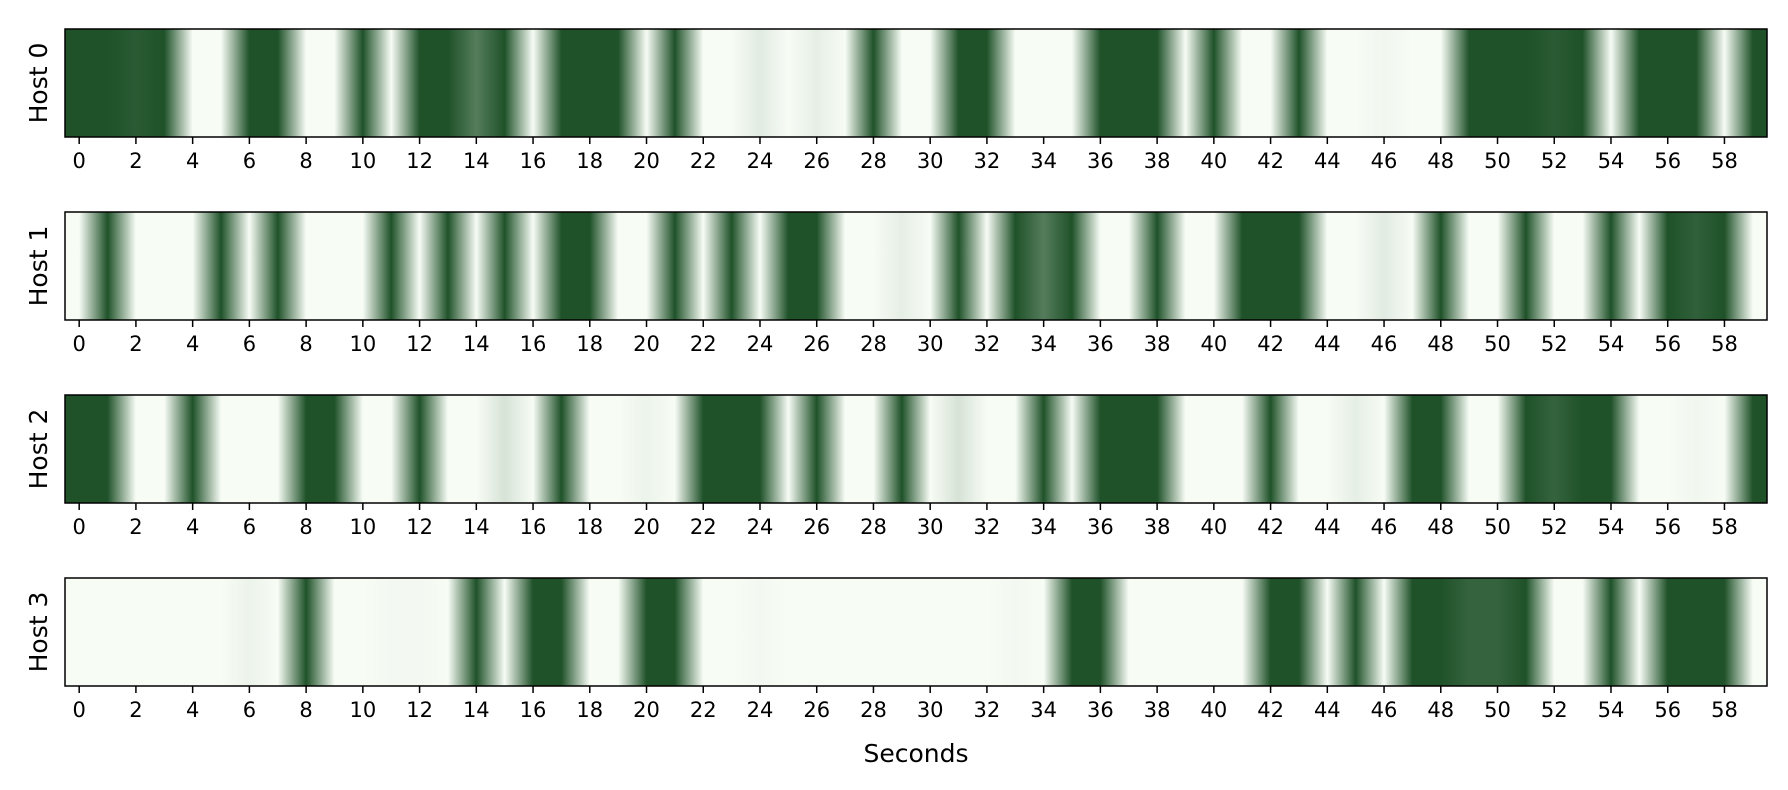 The height and width of the screenshot is (790, 1788). Describe the element at coordinates (1157, 344) in the screenshot. I see `x-tick-label: 38` at that location.